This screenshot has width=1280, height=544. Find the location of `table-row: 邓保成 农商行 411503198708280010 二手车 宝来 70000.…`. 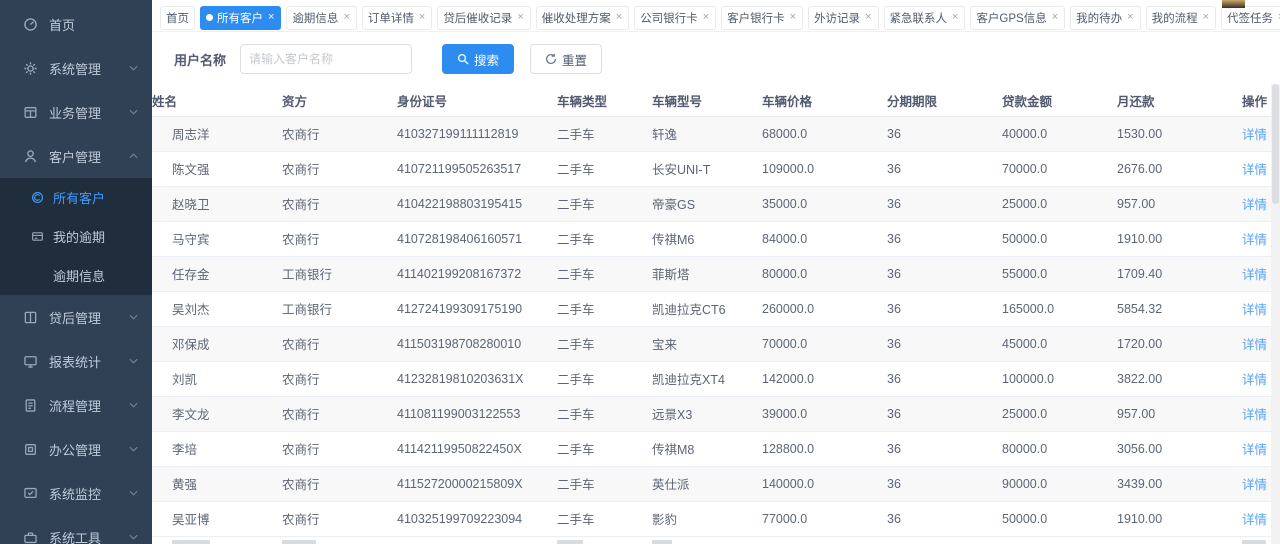

table-row: 邓保成 农商行 411503198708280010 二手车 宝来 70000.… is located at coordinates (716, 344).